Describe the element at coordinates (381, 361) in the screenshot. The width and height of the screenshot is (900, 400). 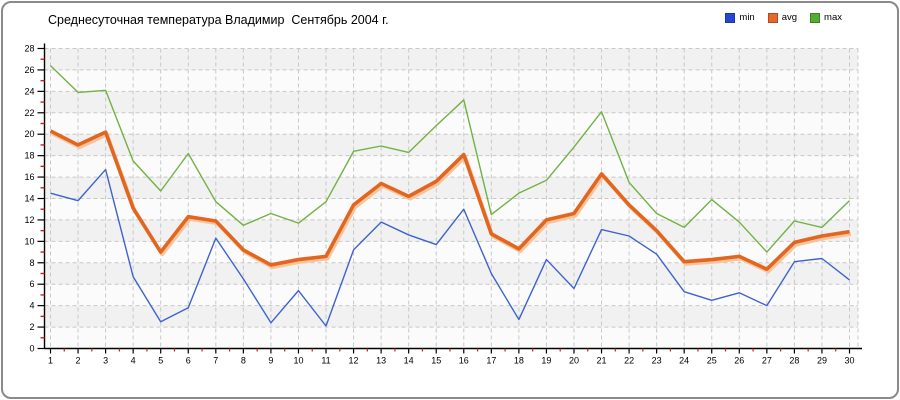
I see `x-tick-label: 13` at that location.